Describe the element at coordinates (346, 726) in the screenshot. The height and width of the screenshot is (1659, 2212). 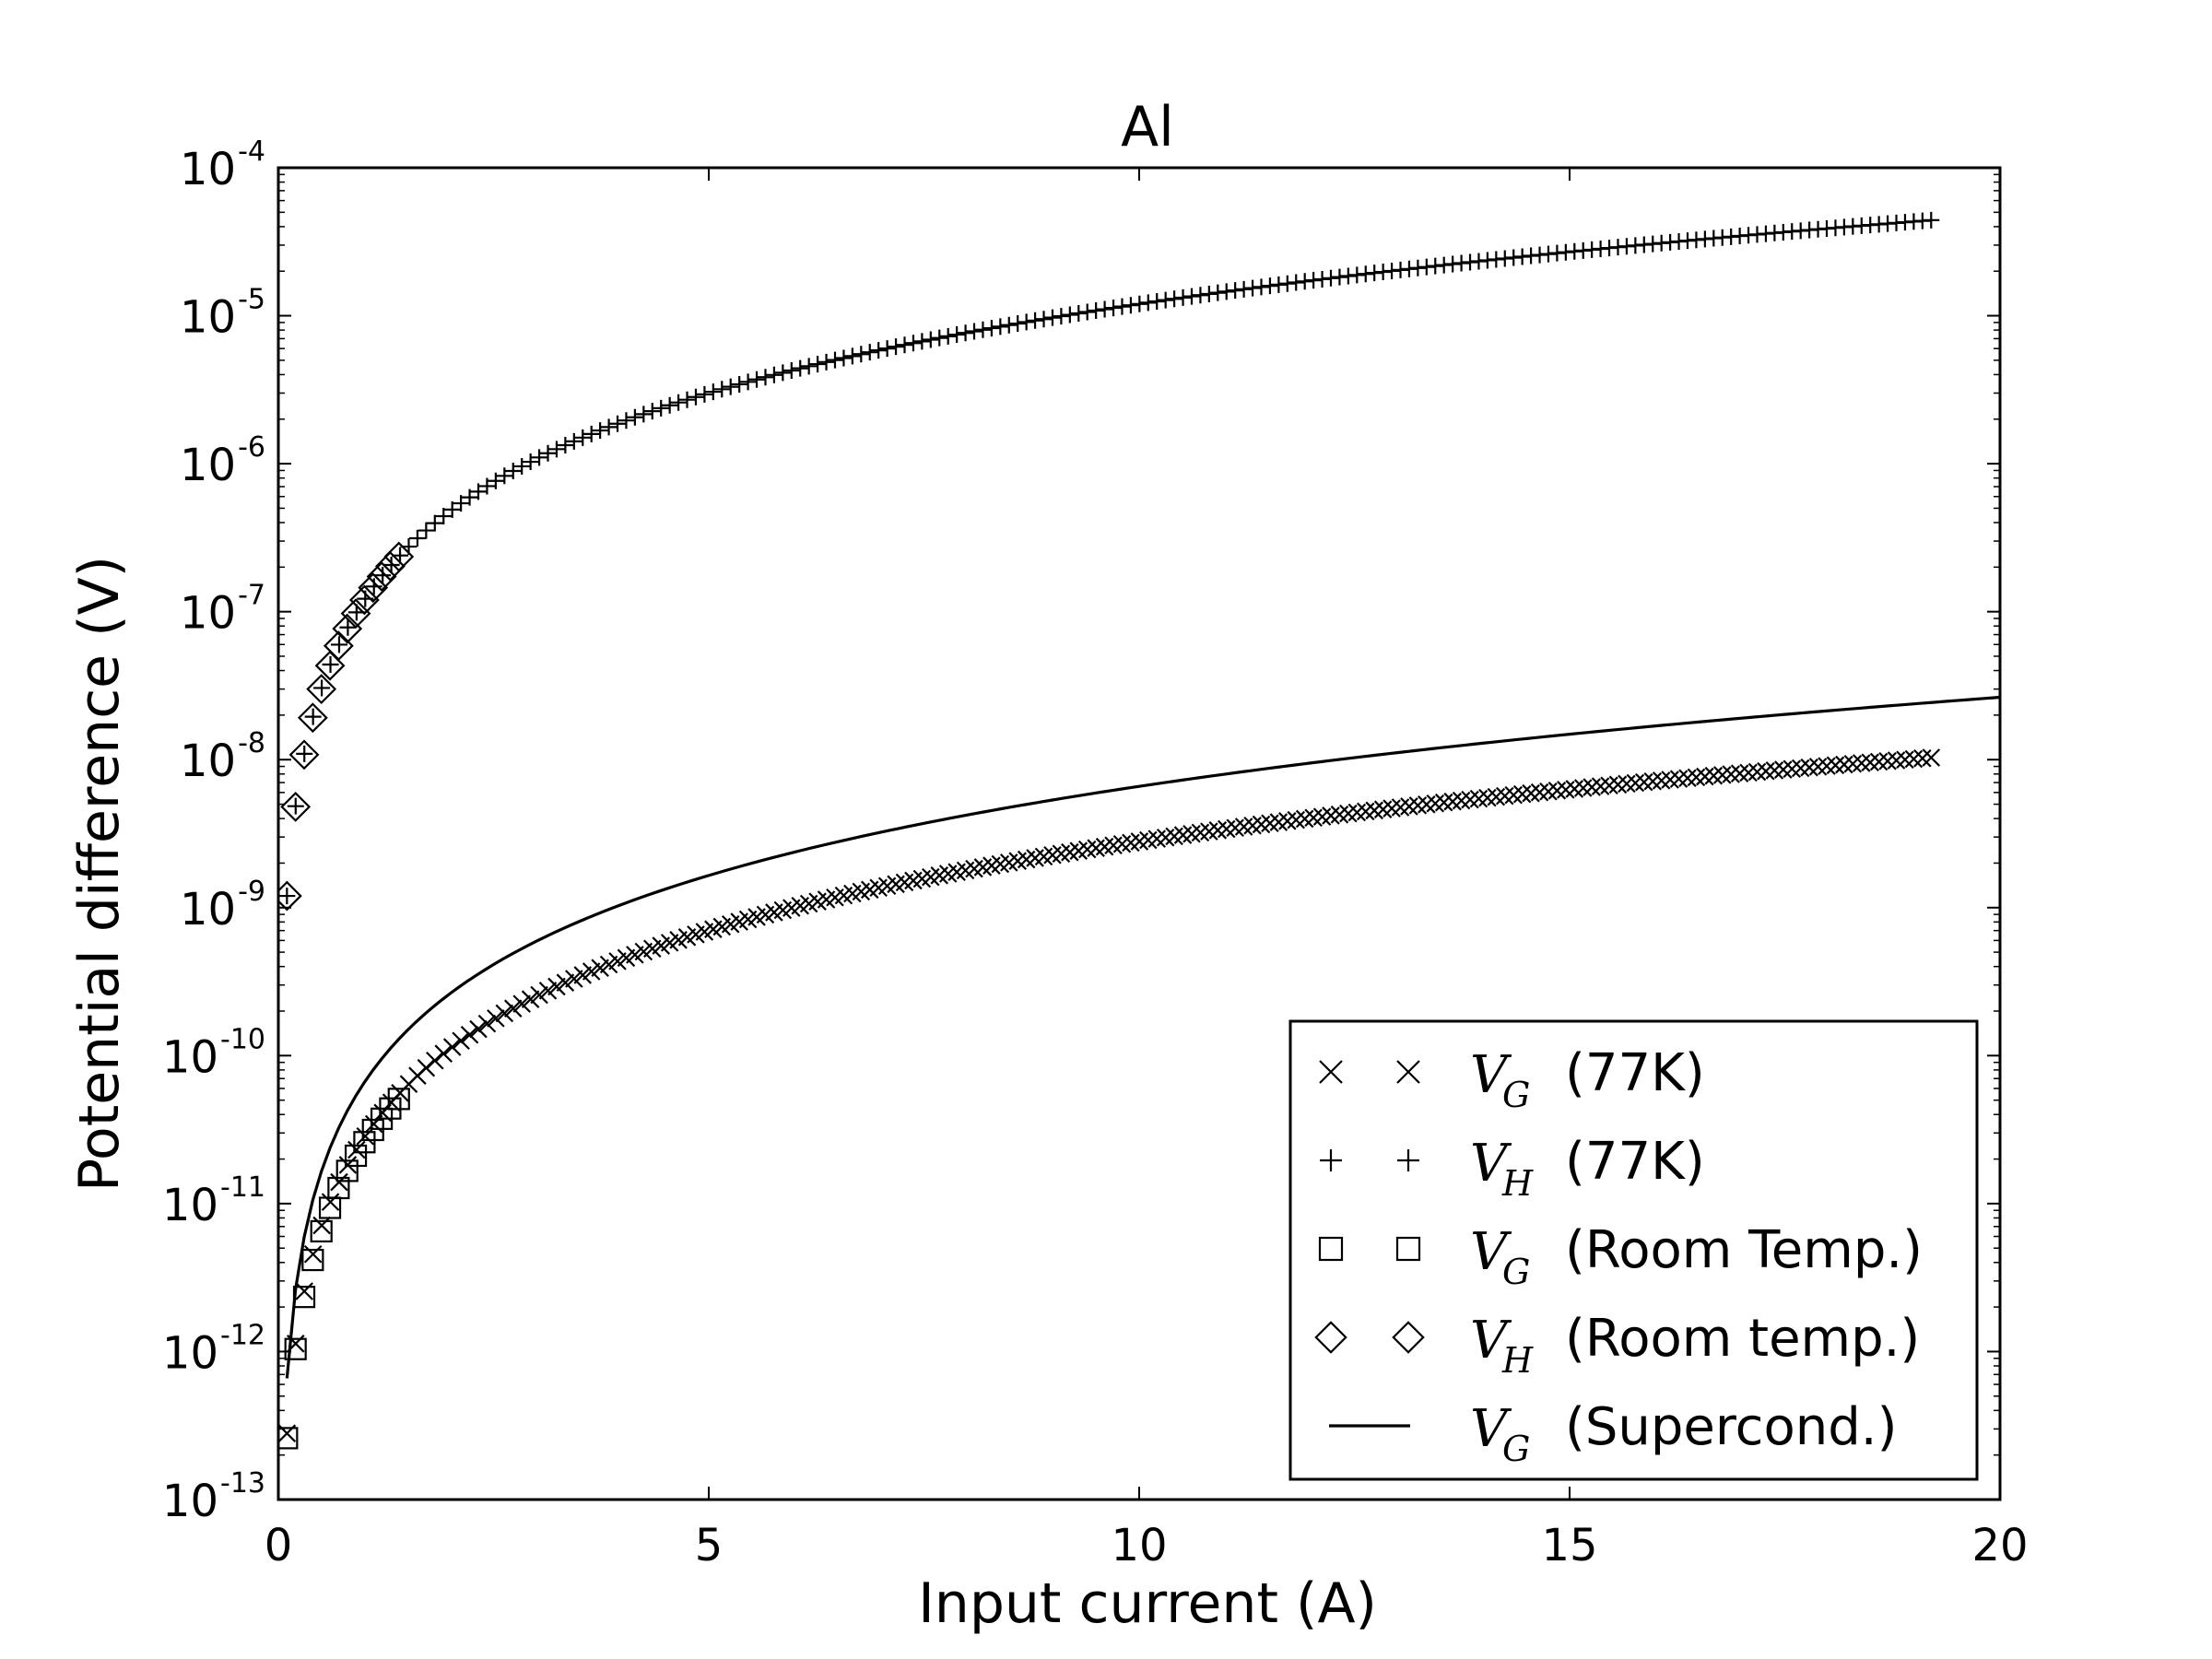
I see `series-v-h-room-temp-` at that location.